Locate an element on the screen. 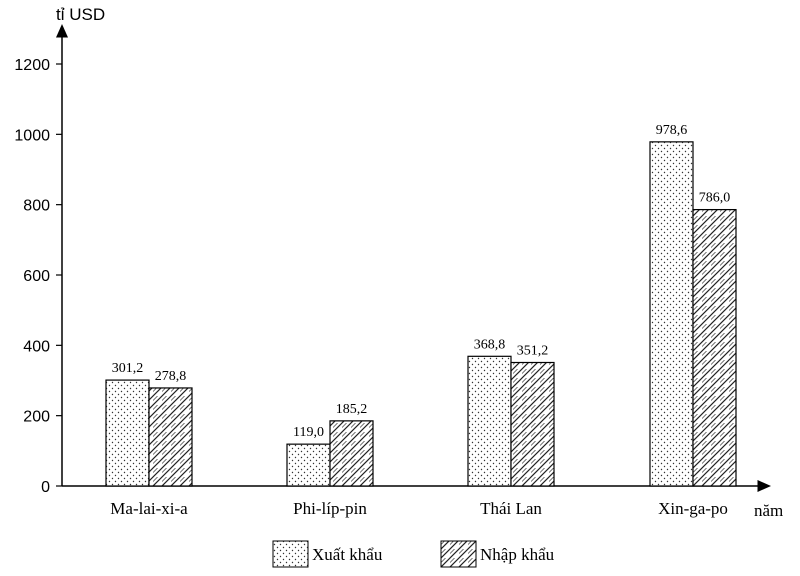 The image size is (800, 576). y-ticks: 0 200 400 600 800 1000 1200 is located at coordinates (38, 276).